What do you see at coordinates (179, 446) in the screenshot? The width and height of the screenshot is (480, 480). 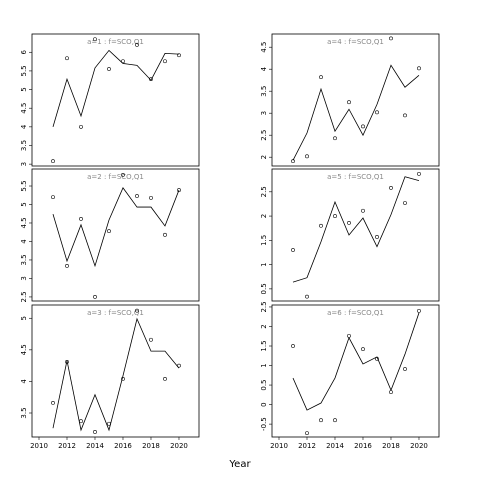 I see `x-tick-label: 2020` at bounding box center [179, 446].